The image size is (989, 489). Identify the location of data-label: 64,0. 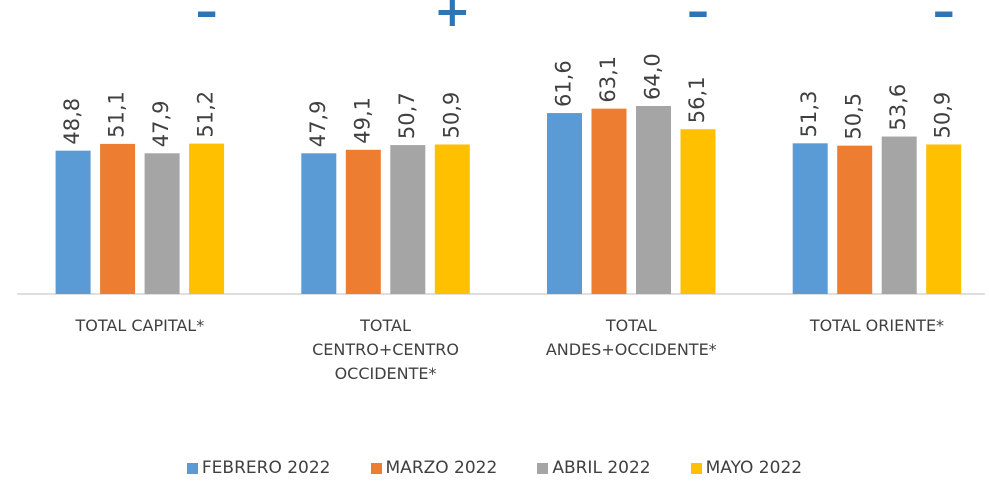
(653, 76).